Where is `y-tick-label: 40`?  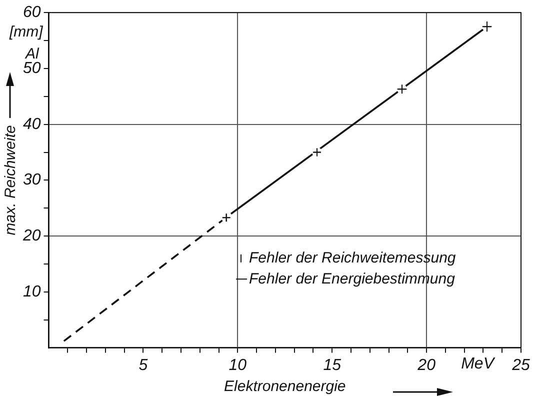 y-tick-label: 40 is located at coordinates (32, 124).